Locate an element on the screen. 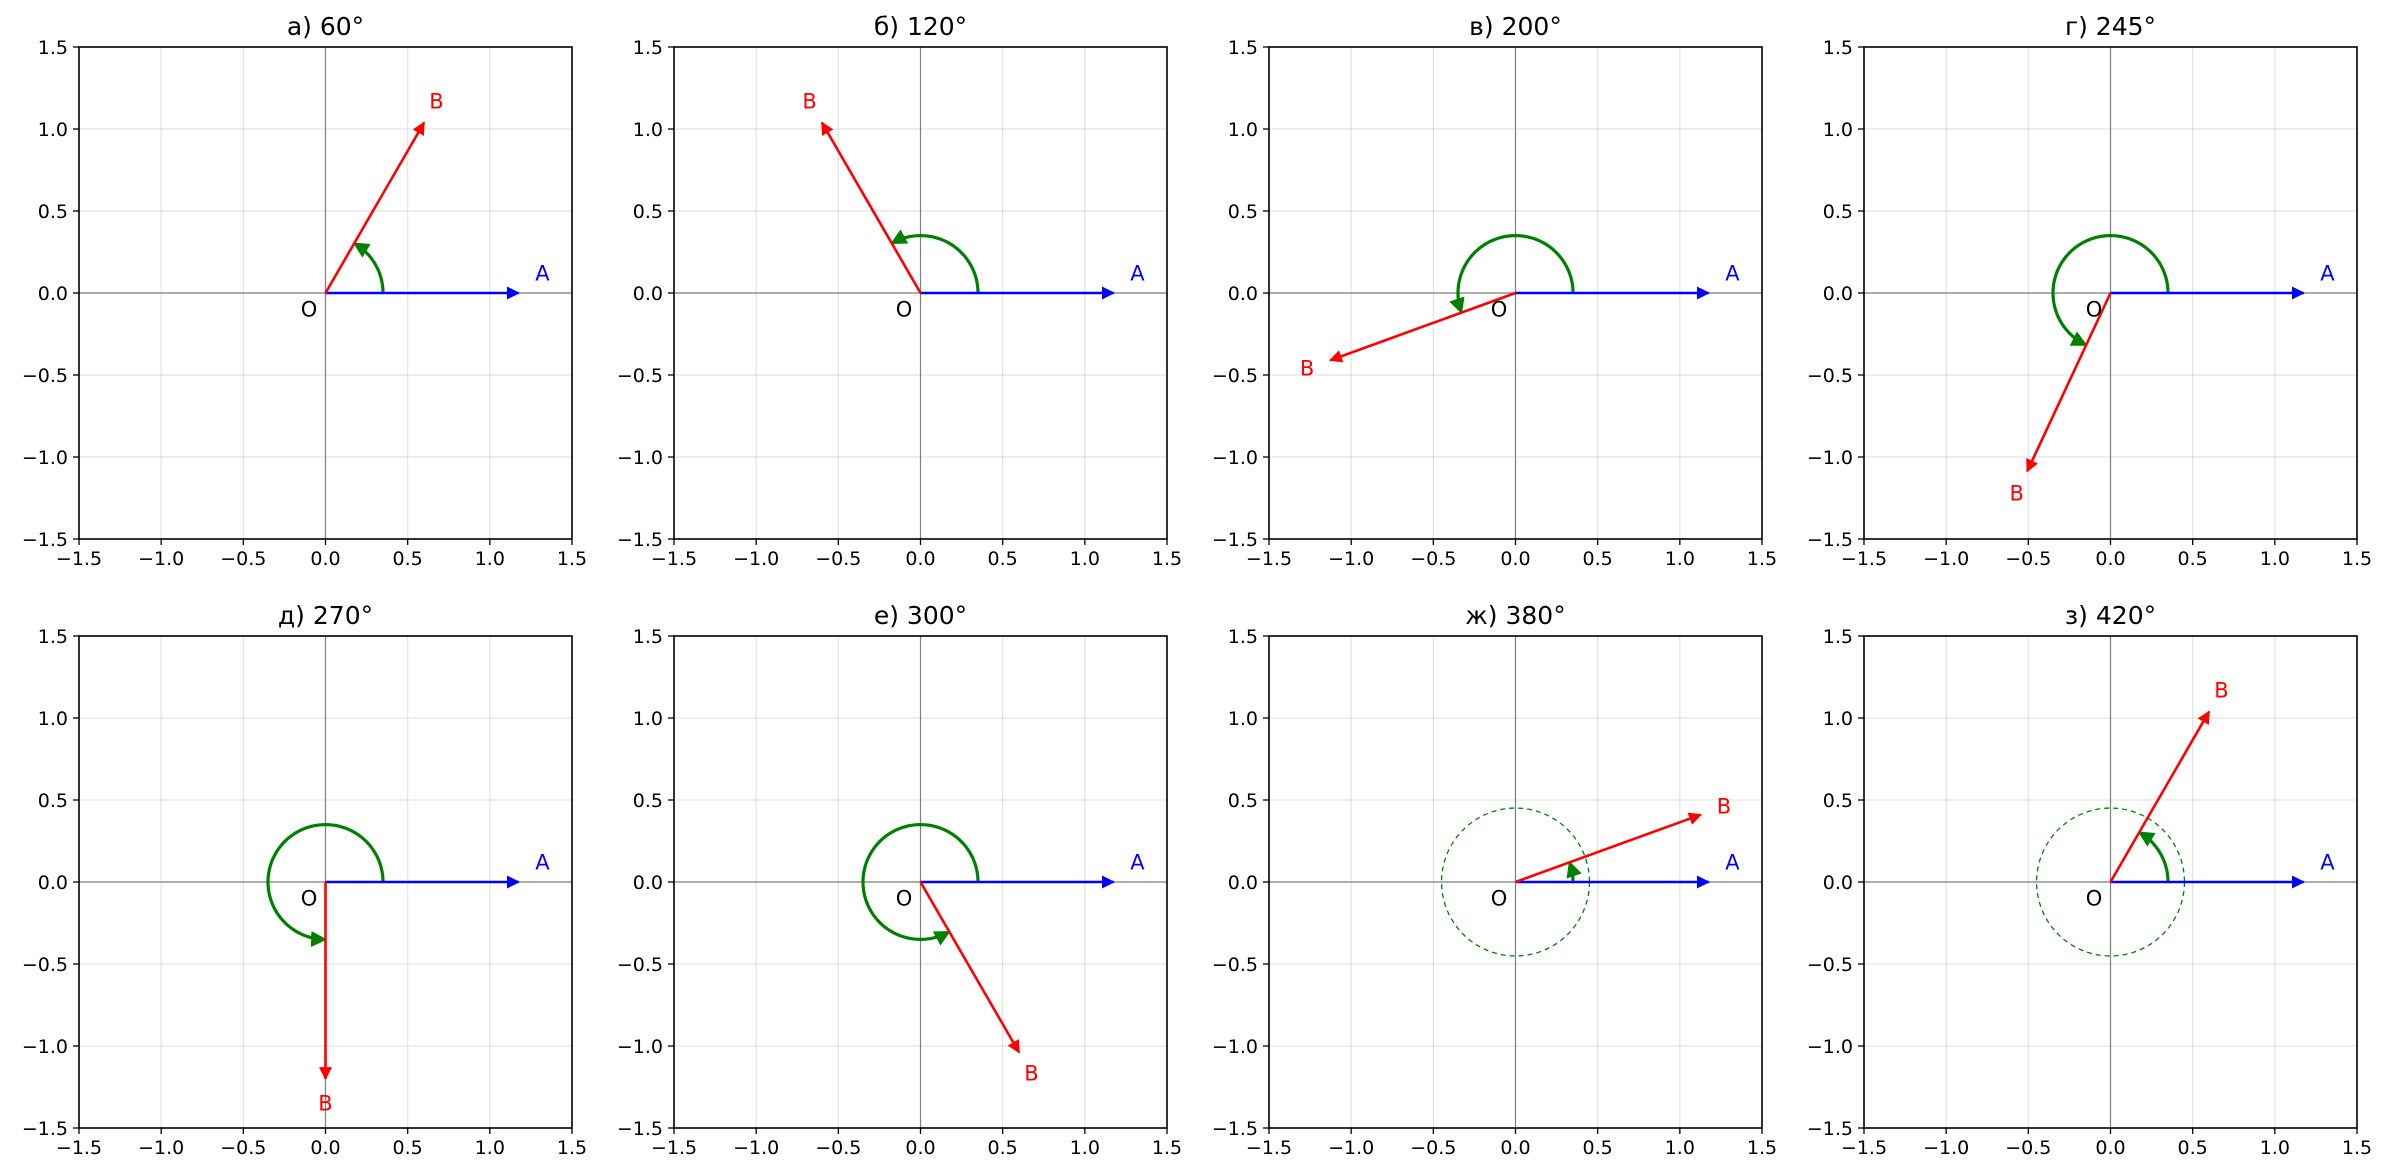  chart-title: з) 420° is located at coordinates (2110, 615).